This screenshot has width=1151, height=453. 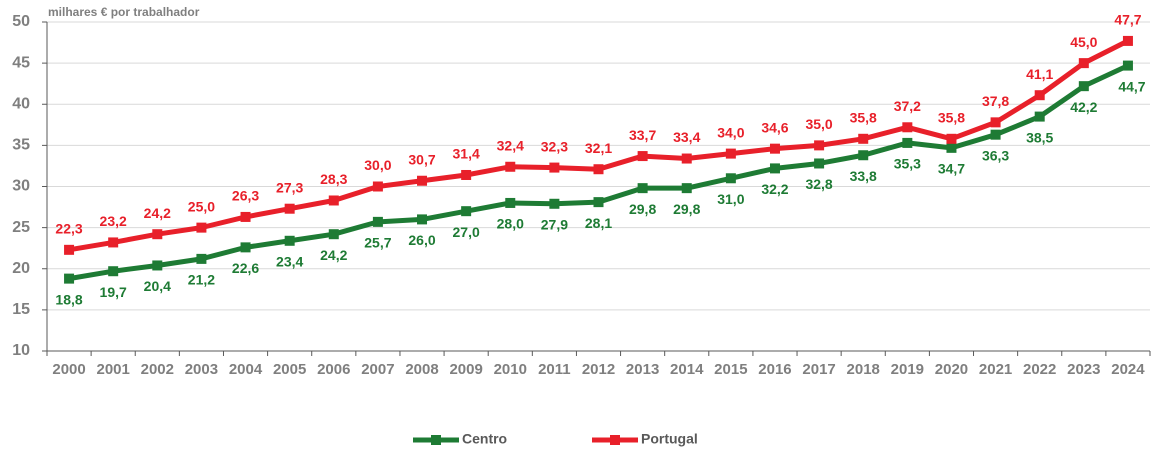 What do you see at coordinates (907, 164) in the screenshot?
I see `data-label: 35,3` at bounding box center [907, 164].